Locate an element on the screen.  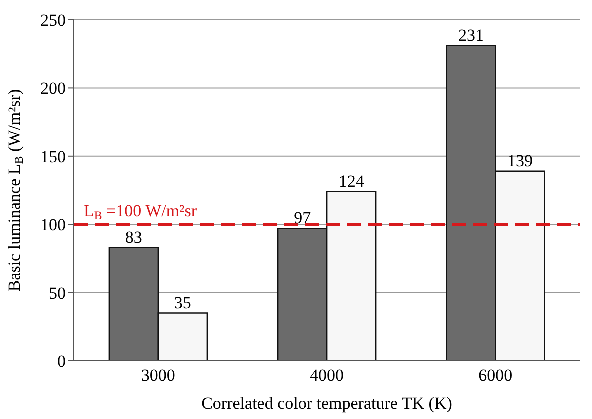
y-tick-label: 200 is located at coordinates (53, 88).